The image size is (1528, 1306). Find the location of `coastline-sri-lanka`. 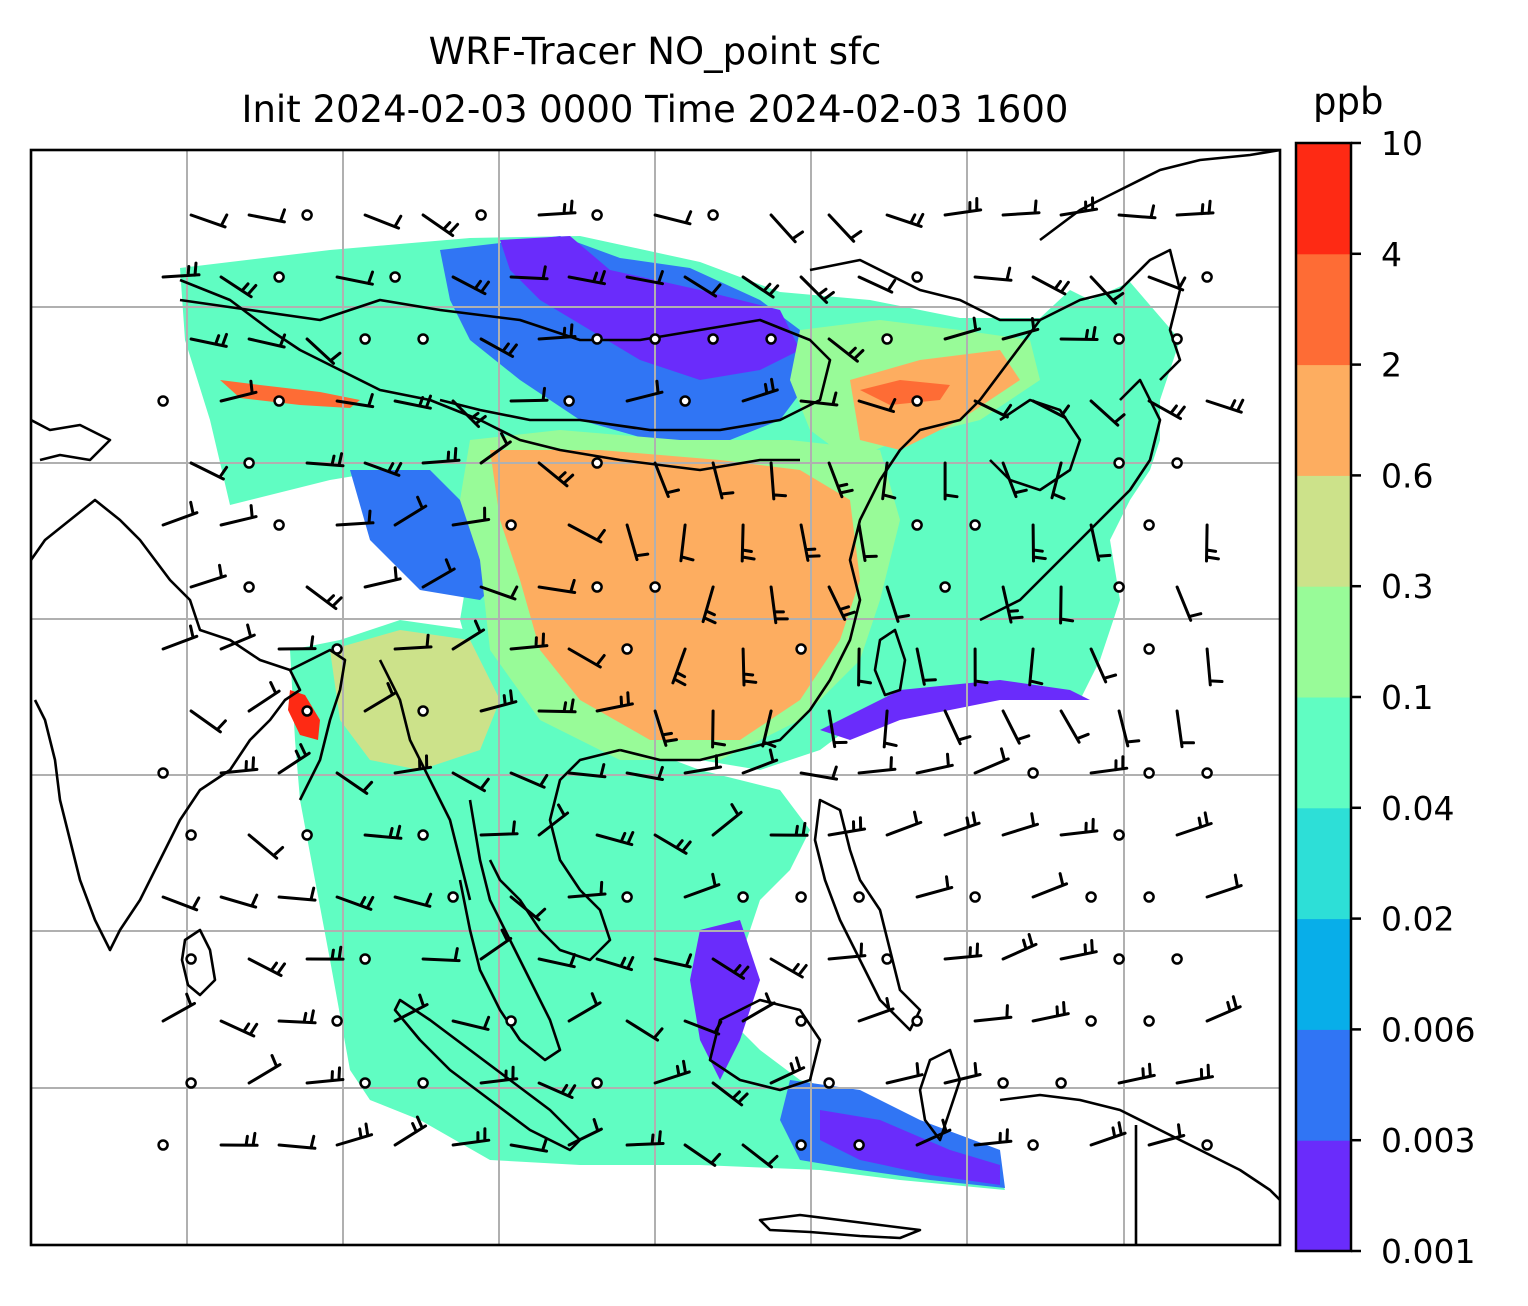

coastline-sri-lanka is located at coordinates (198, 962).